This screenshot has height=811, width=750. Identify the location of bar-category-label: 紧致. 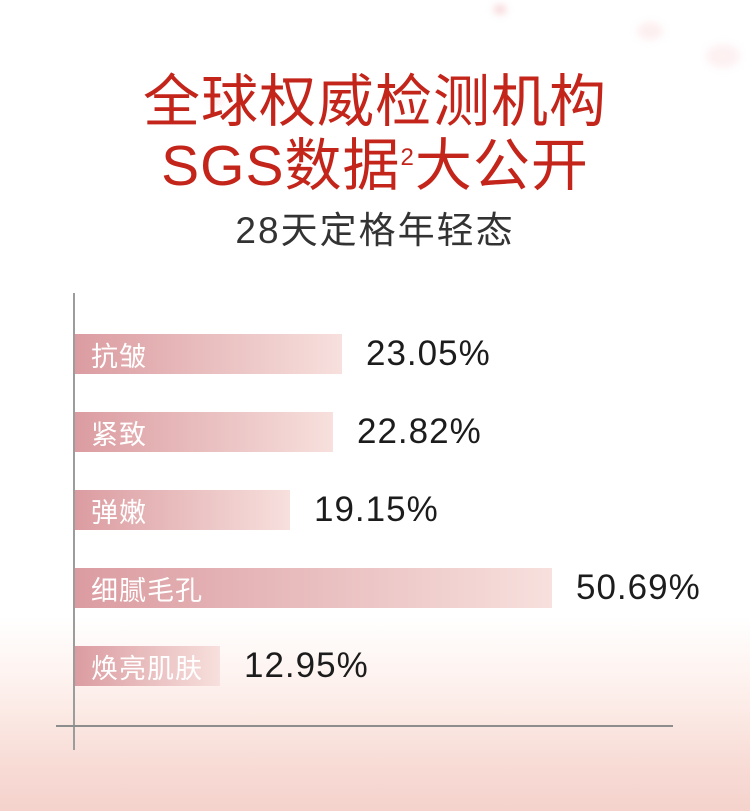
(119, 434).